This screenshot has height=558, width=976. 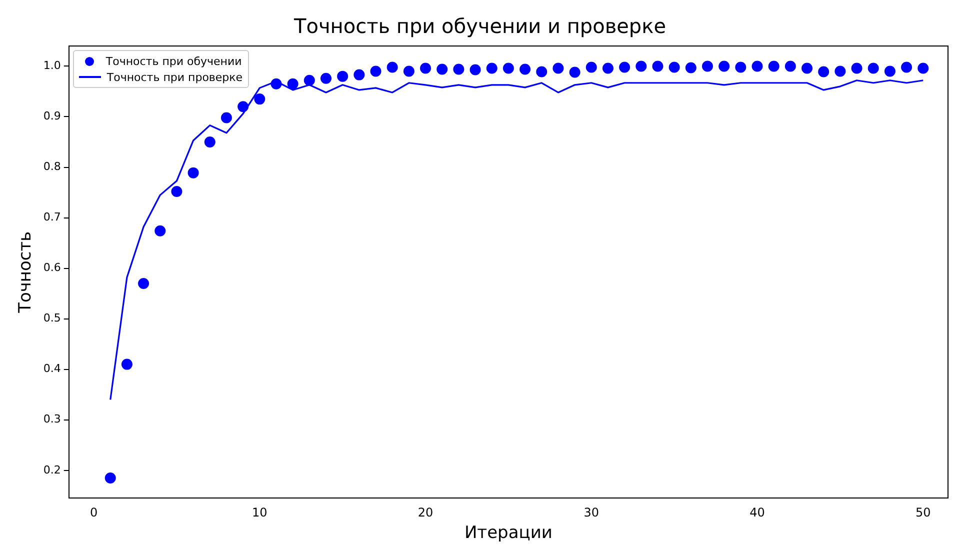 What do you see at coordinates (94, 513) in the screenshot?
I see `x-tick-label: 0` at bounding box center [94, 513].